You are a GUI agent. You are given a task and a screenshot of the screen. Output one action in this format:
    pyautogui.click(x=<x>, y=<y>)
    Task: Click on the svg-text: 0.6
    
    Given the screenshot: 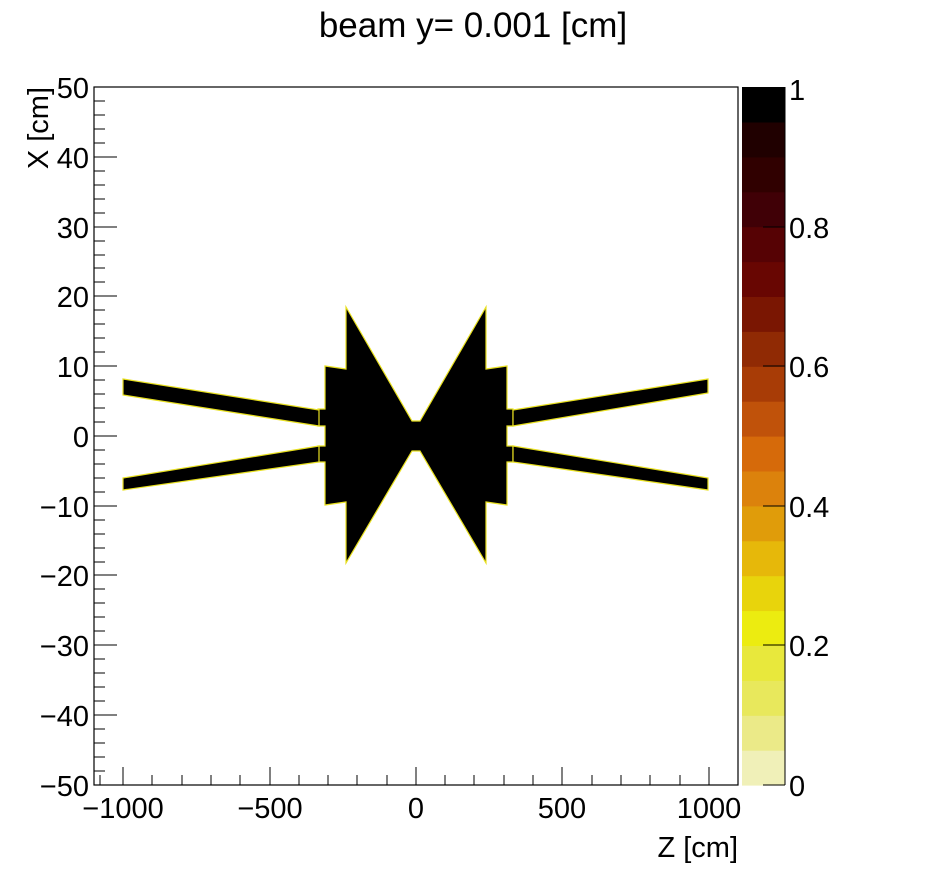 What is the action you would take?
    pyautogui.click(x=809, y=368)
    